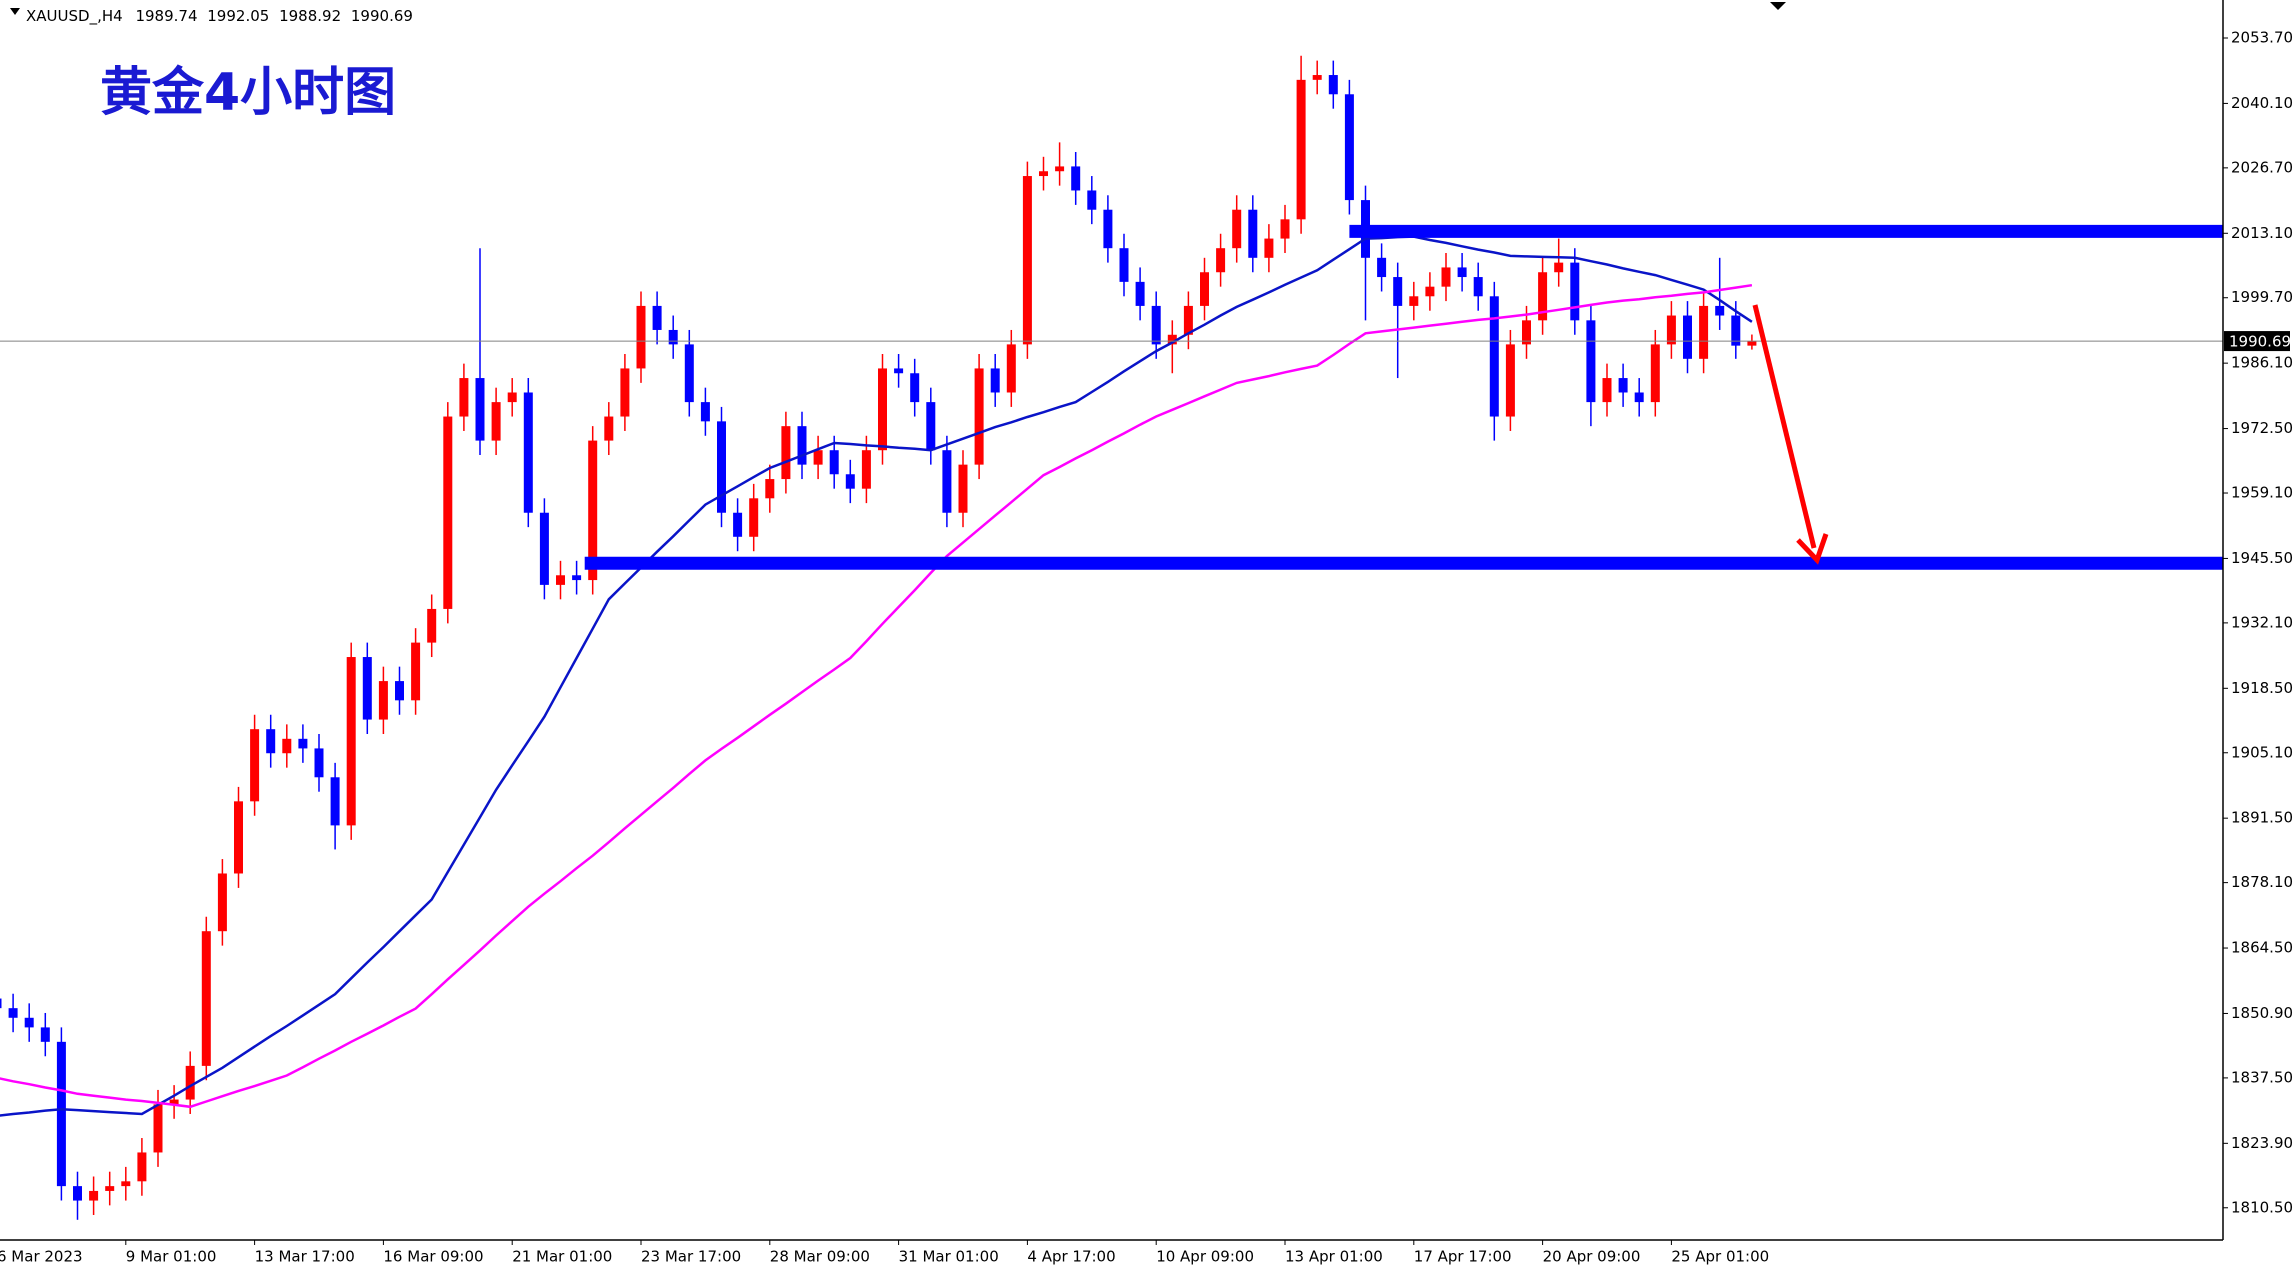 The width and height of the screenshot is (2293, 1274). I want to click on y-tick-label: 1918.50, so click(2262, 688).